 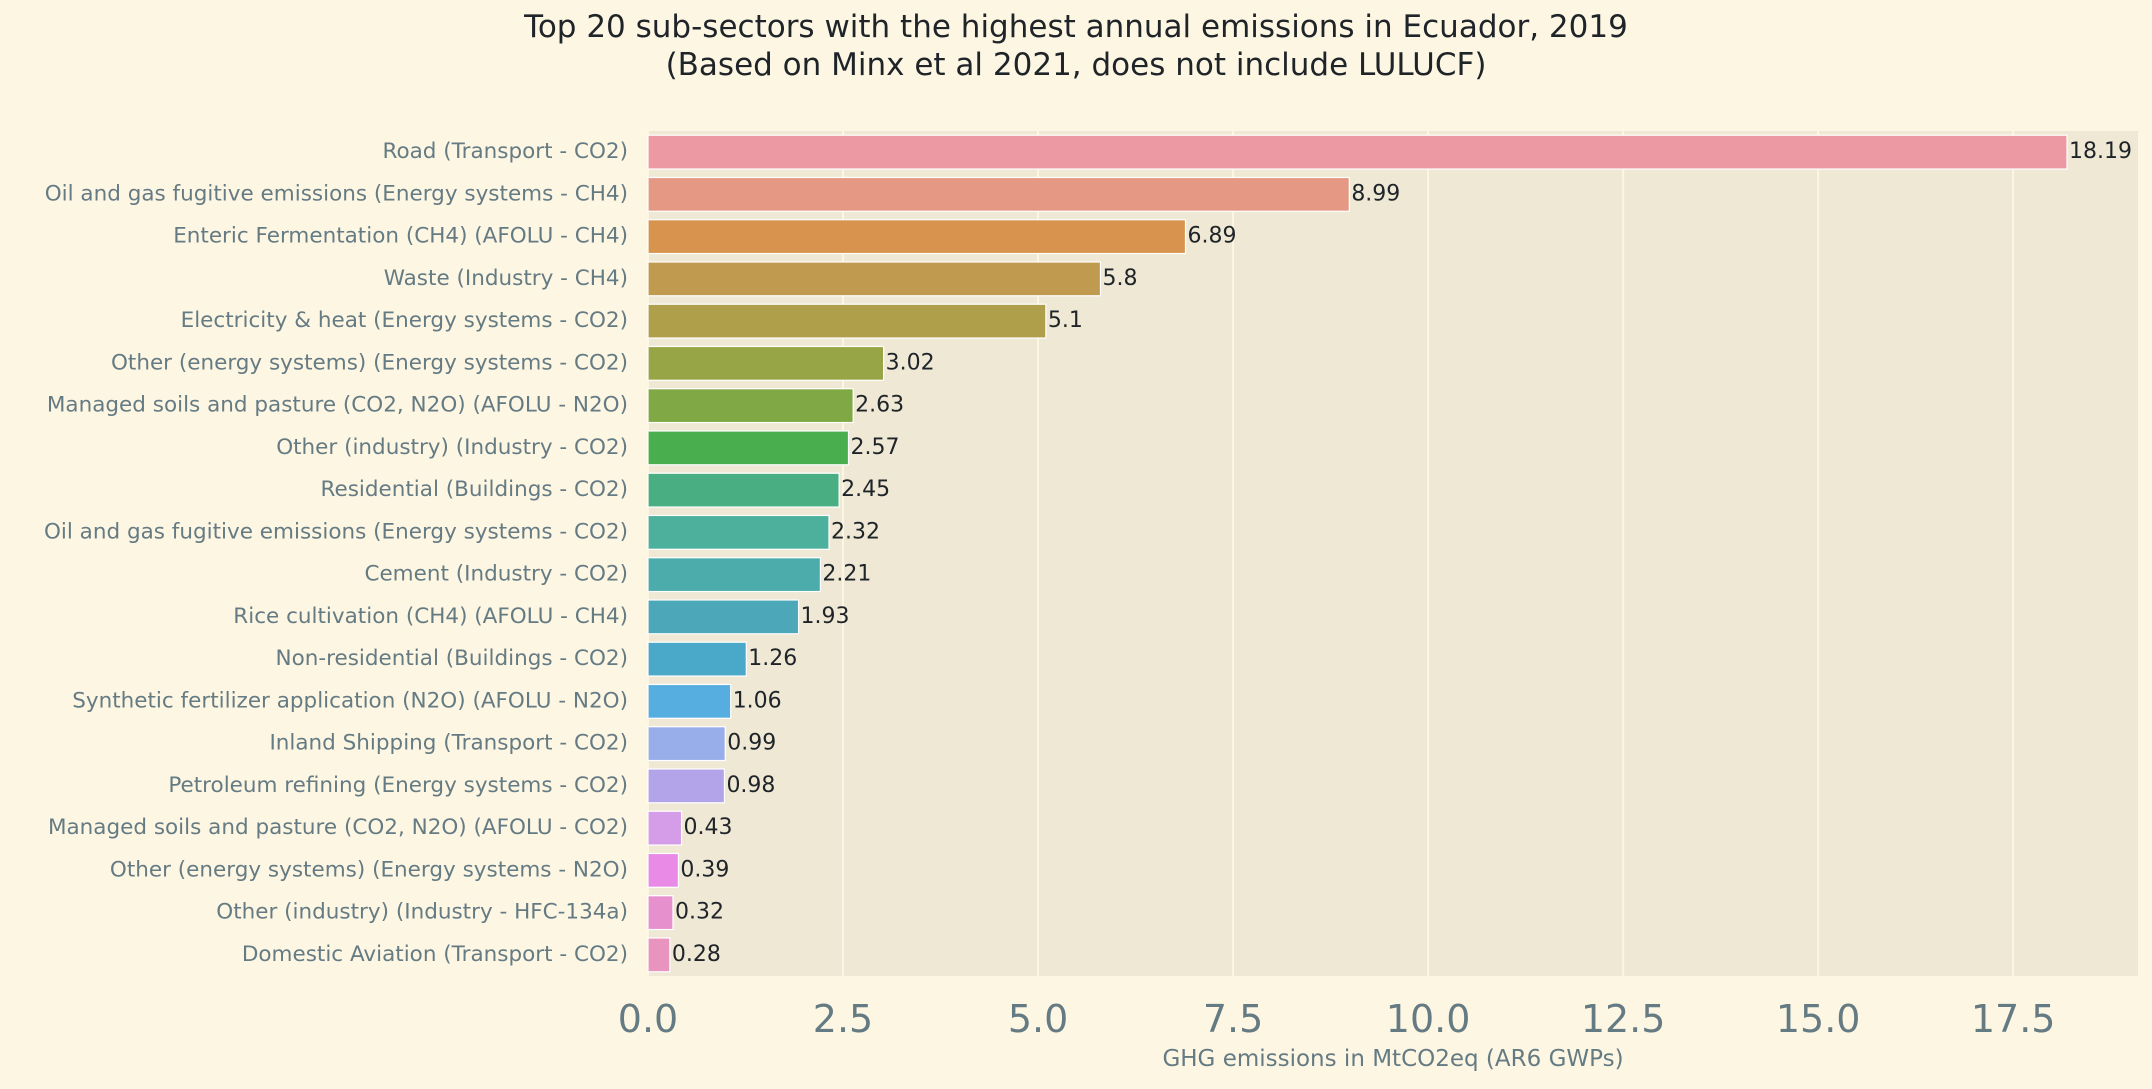 I want to click on data-label: 5.8, so click(x=1119, y=278).